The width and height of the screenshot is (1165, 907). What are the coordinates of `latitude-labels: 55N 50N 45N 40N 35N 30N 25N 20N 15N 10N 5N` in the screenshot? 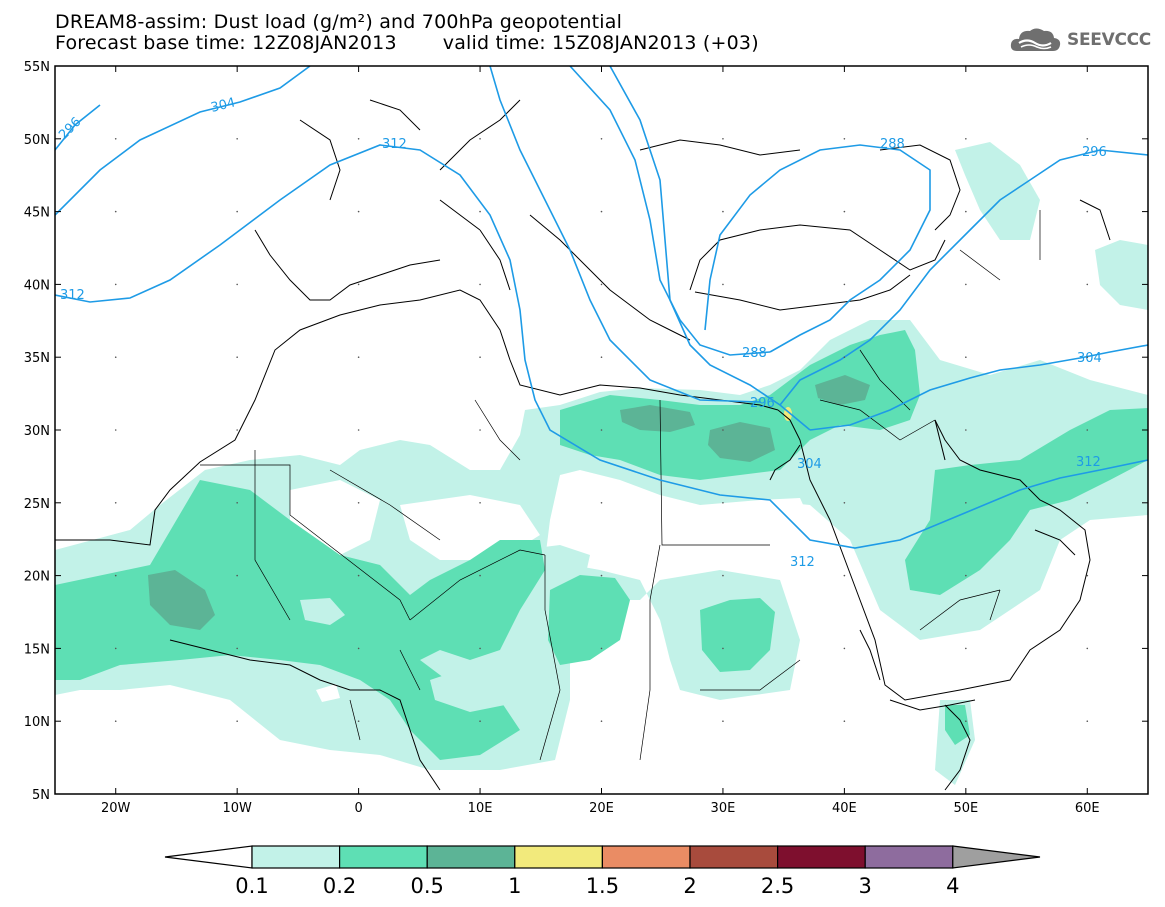 It's located at (37, 431).